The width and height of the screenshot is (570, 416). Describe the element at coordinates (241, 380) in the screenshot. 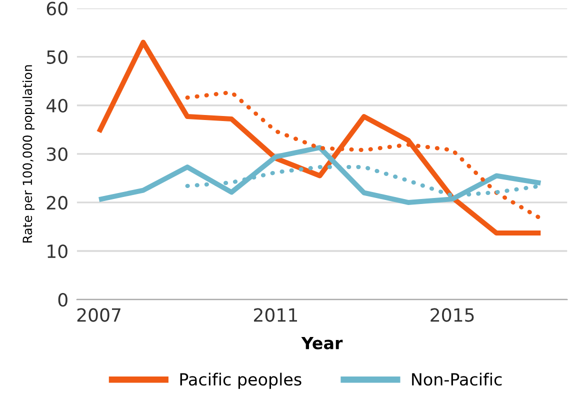

I see `legend-label: Pacific peoples` at that location.